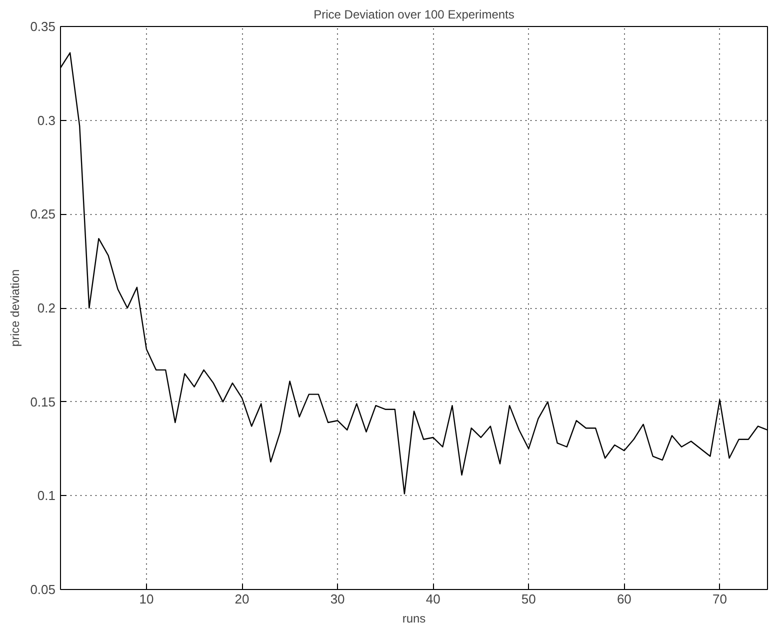 This screenshot has height=628, width=775. Describe the element at coordinates (43, 26) in the screenshot. I see `y-tick-label: 0.35` at that location.